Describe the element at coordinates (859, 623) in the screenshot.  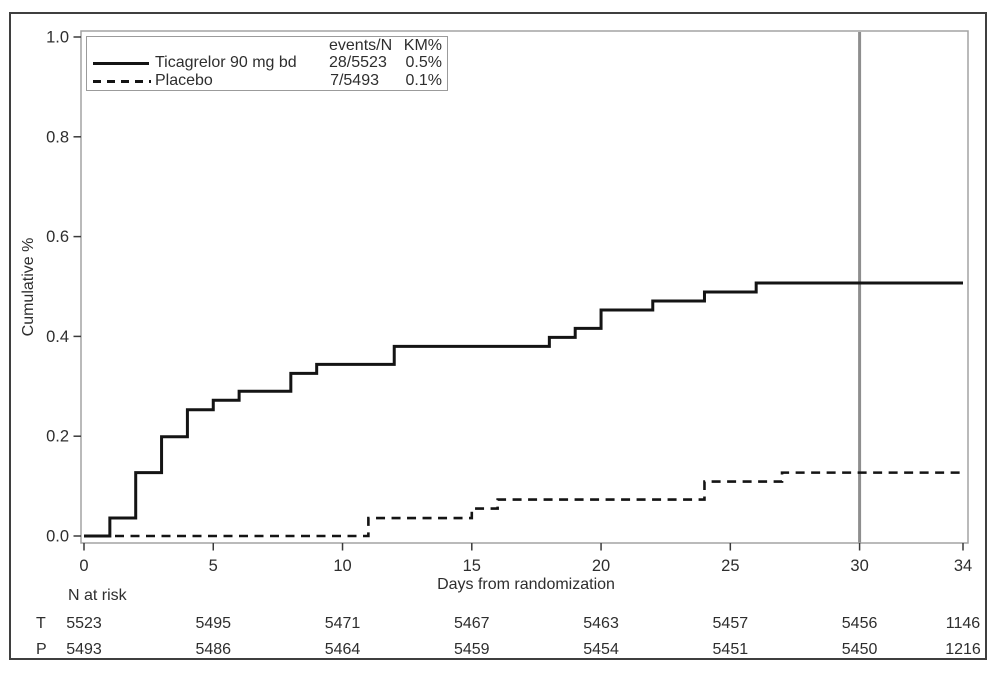
I see `risk-value: 5456` at that location.